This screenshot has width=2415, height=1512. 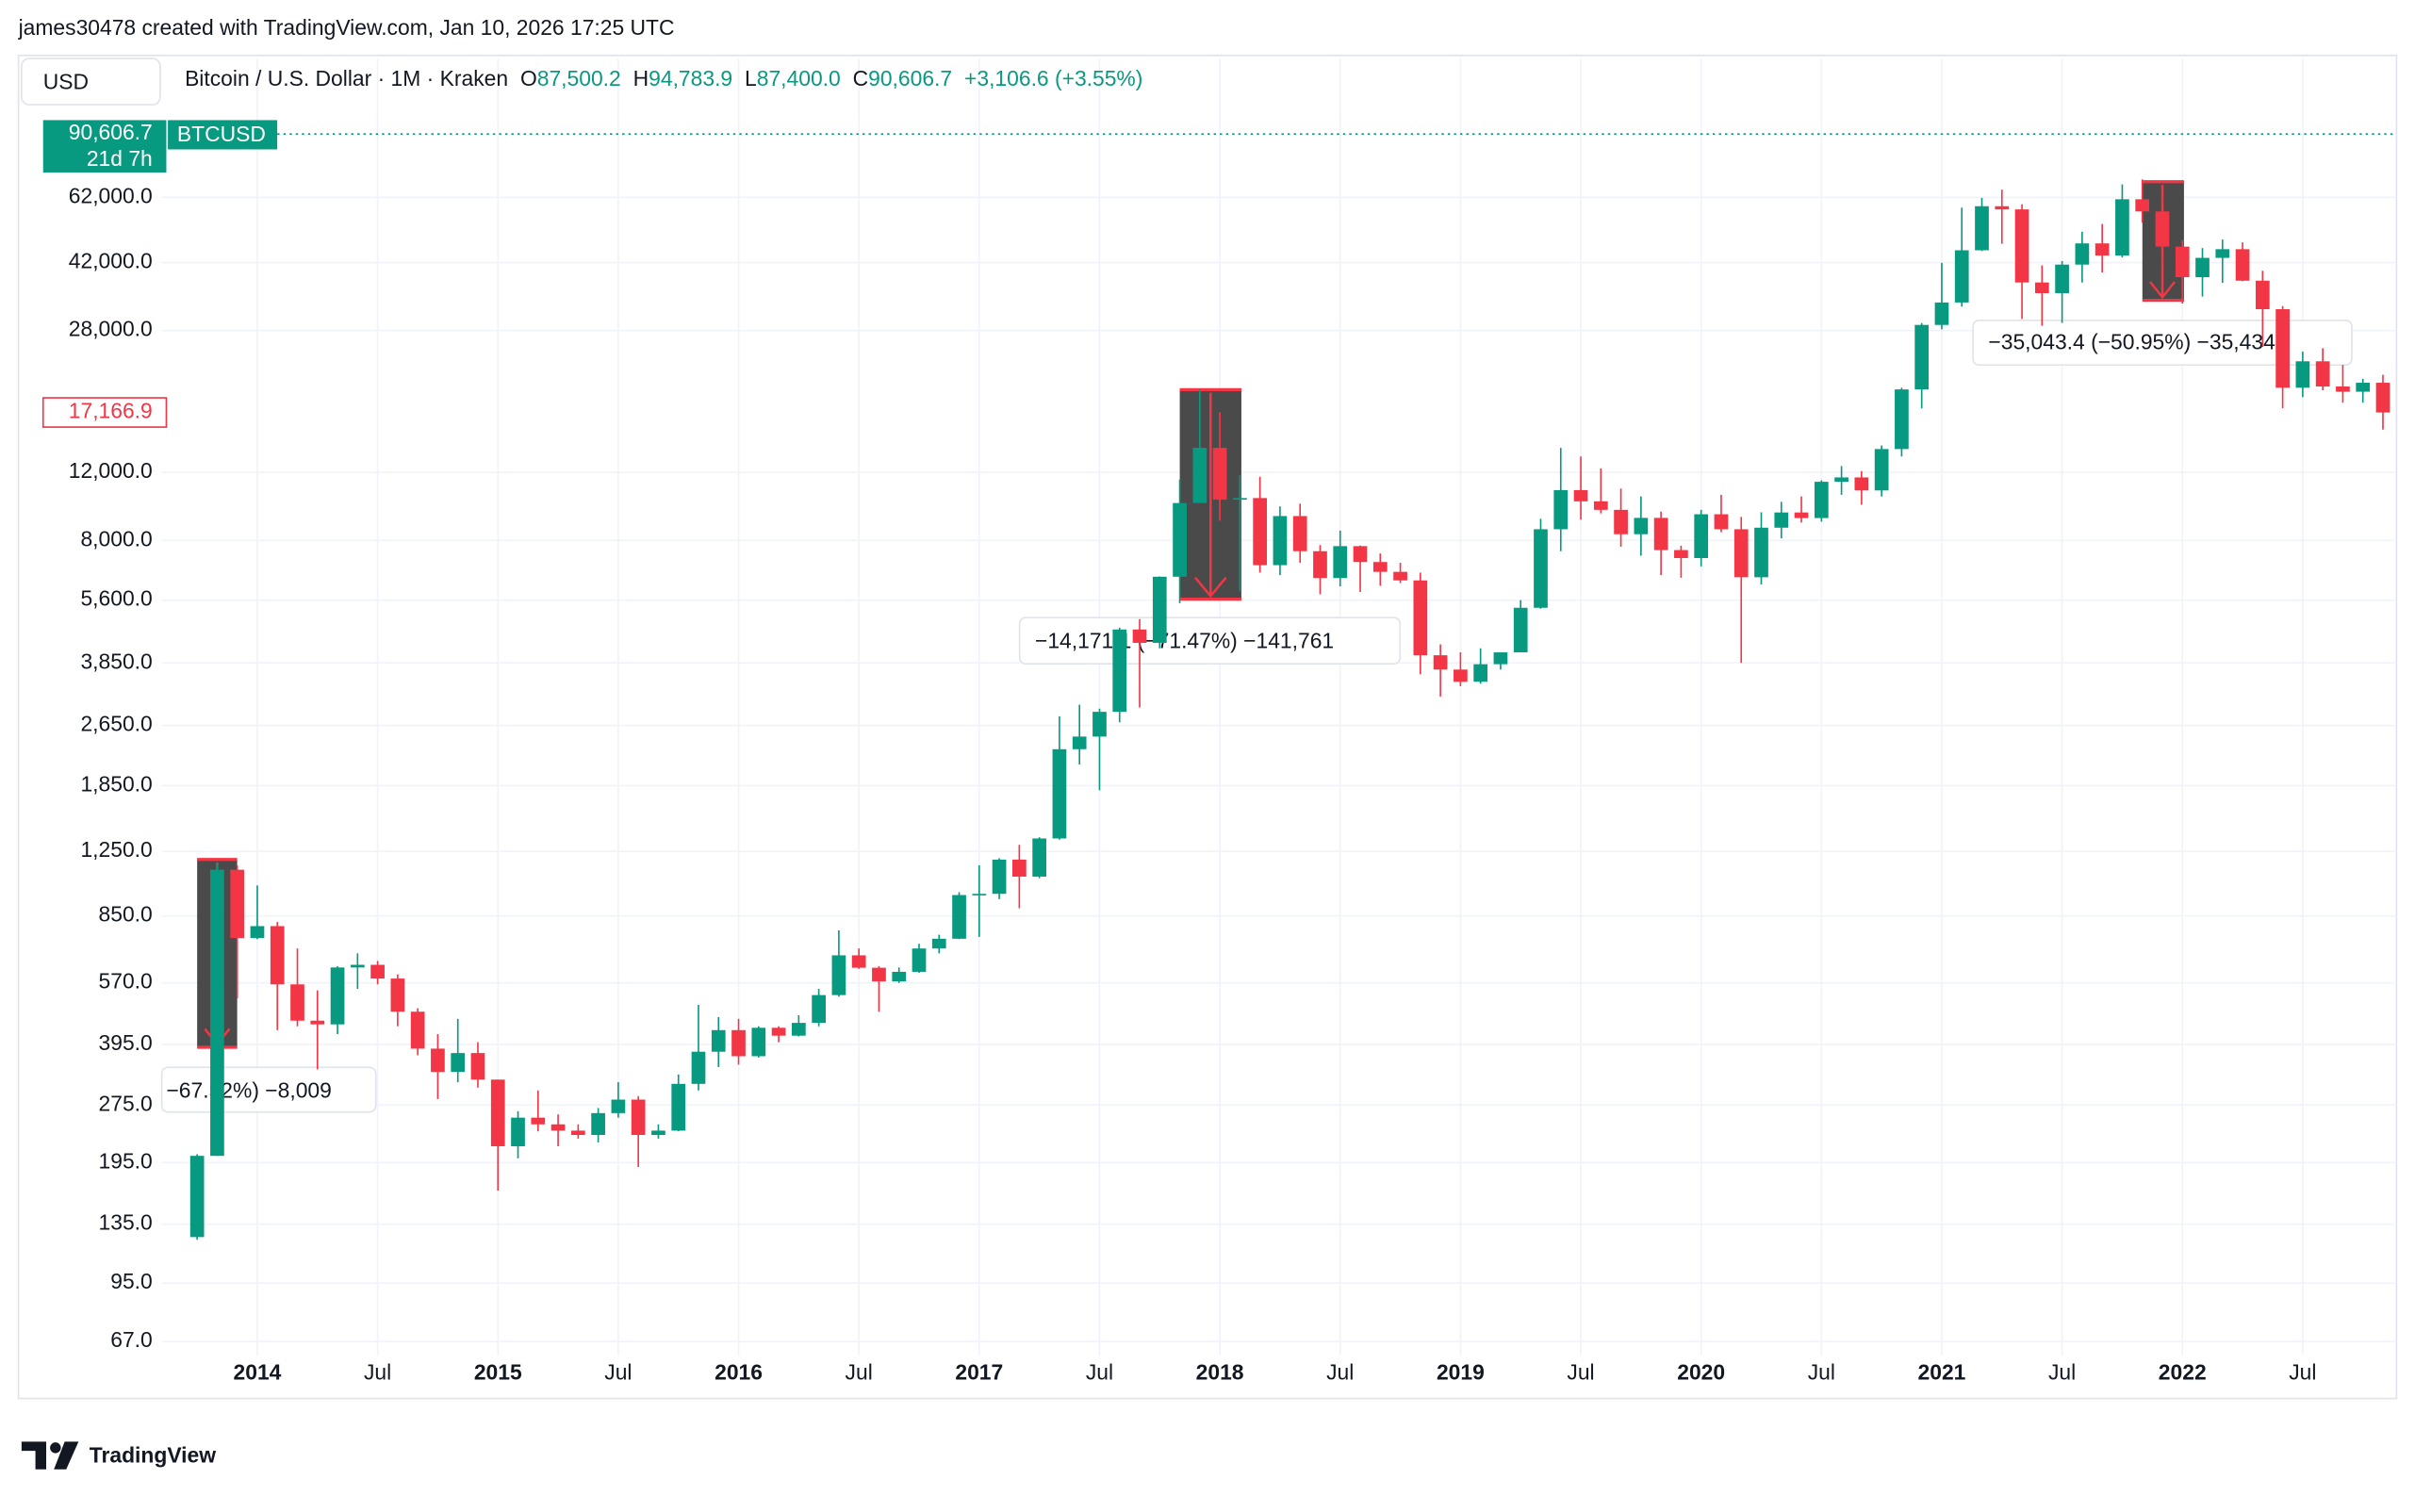 What do you see at coordinates (2183, 1371) in the screenshot?
I see `x-tick-label: 2022` at bounding box center [2183, 1371].